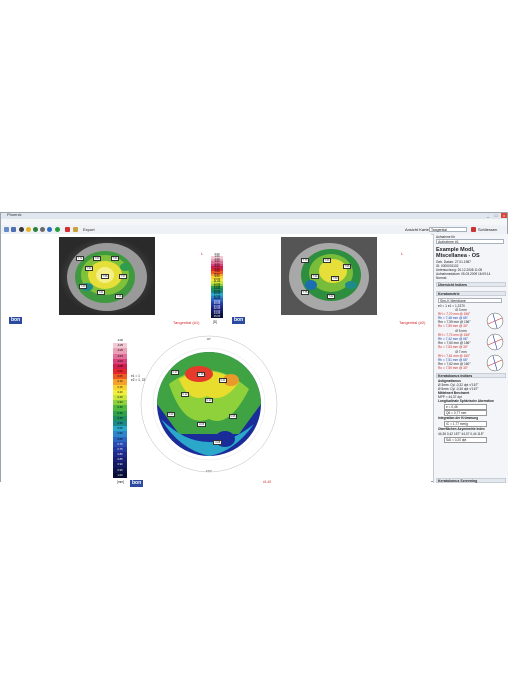 The height and width of the screenshot is (696, 508). What do you see at coordinates (120, 429) in the screenshot?
I see `scale-step: 0.55` at bounding box center [120, 429].